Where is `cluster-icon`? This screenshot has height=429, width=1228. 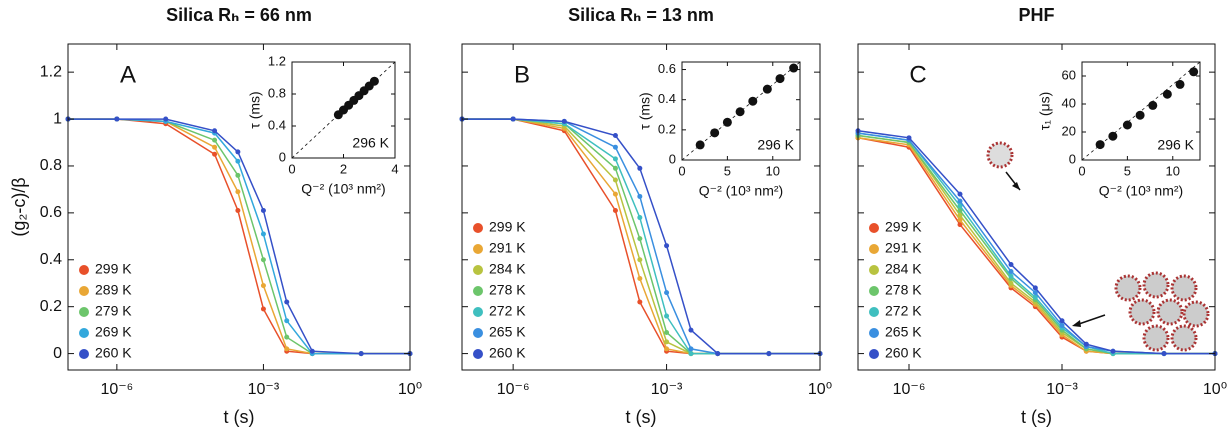 cluster-icon is located at coordinates (1162, 311).